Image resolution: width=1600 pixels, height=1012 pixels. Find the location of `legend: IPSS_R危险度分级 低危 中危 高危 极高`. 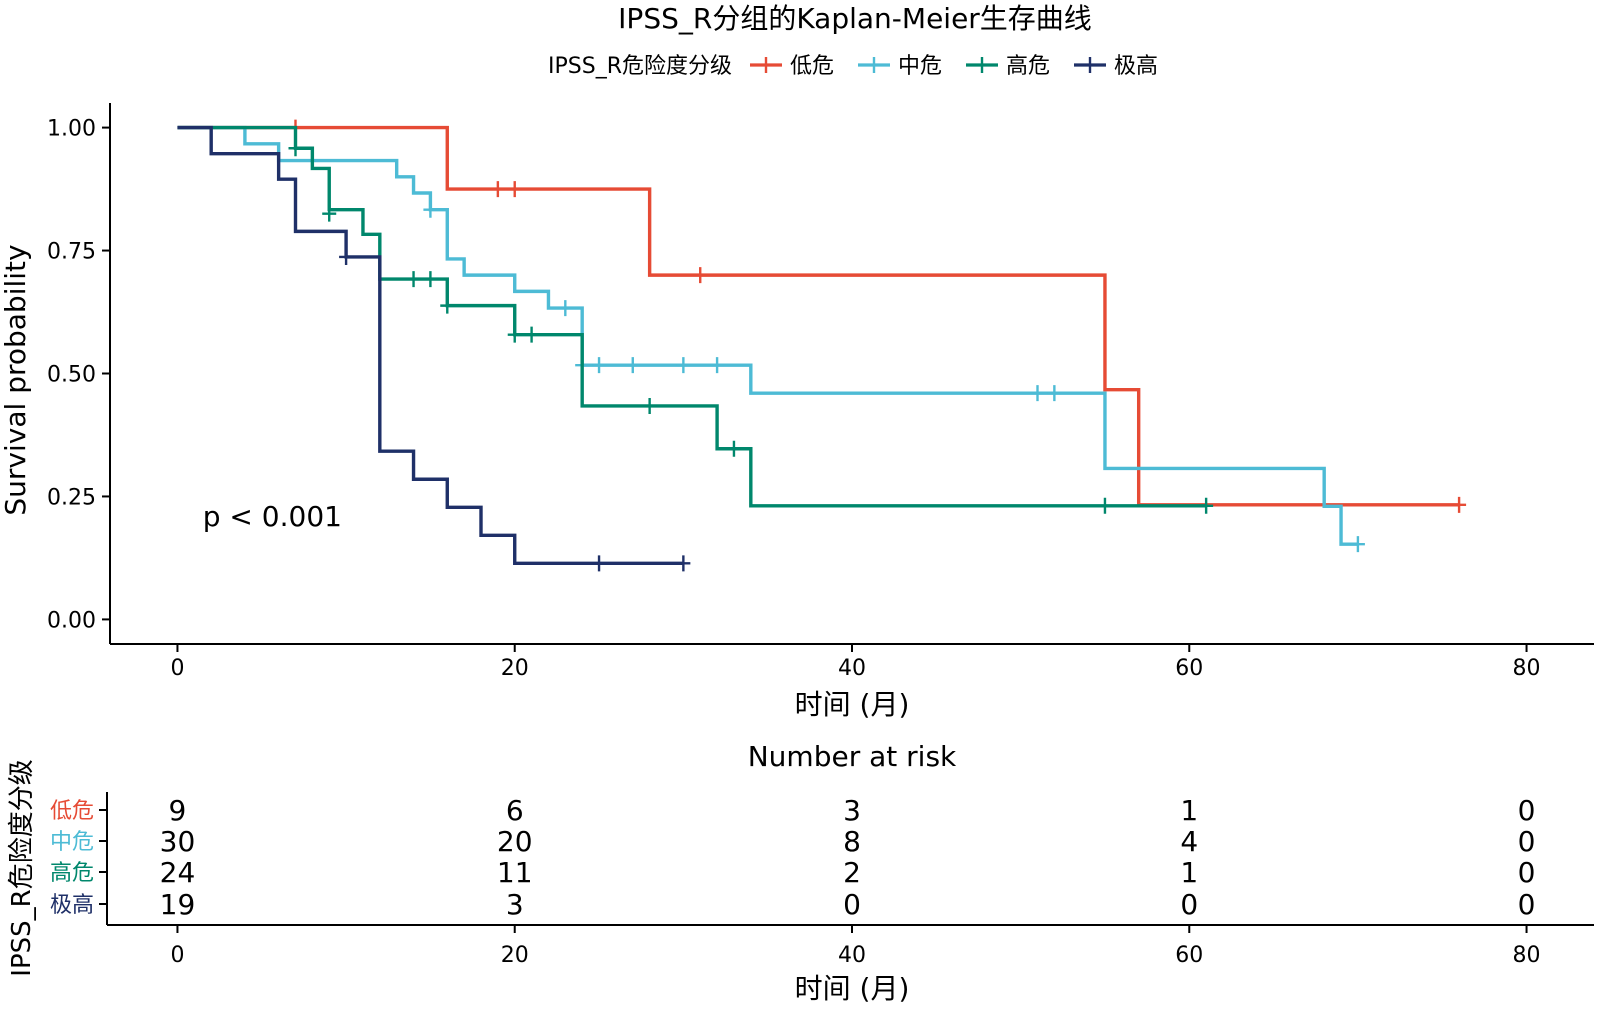

legend: IPSS_R危险度分级 低危 中危 高危 极高 is located at coordinates (853, 66).